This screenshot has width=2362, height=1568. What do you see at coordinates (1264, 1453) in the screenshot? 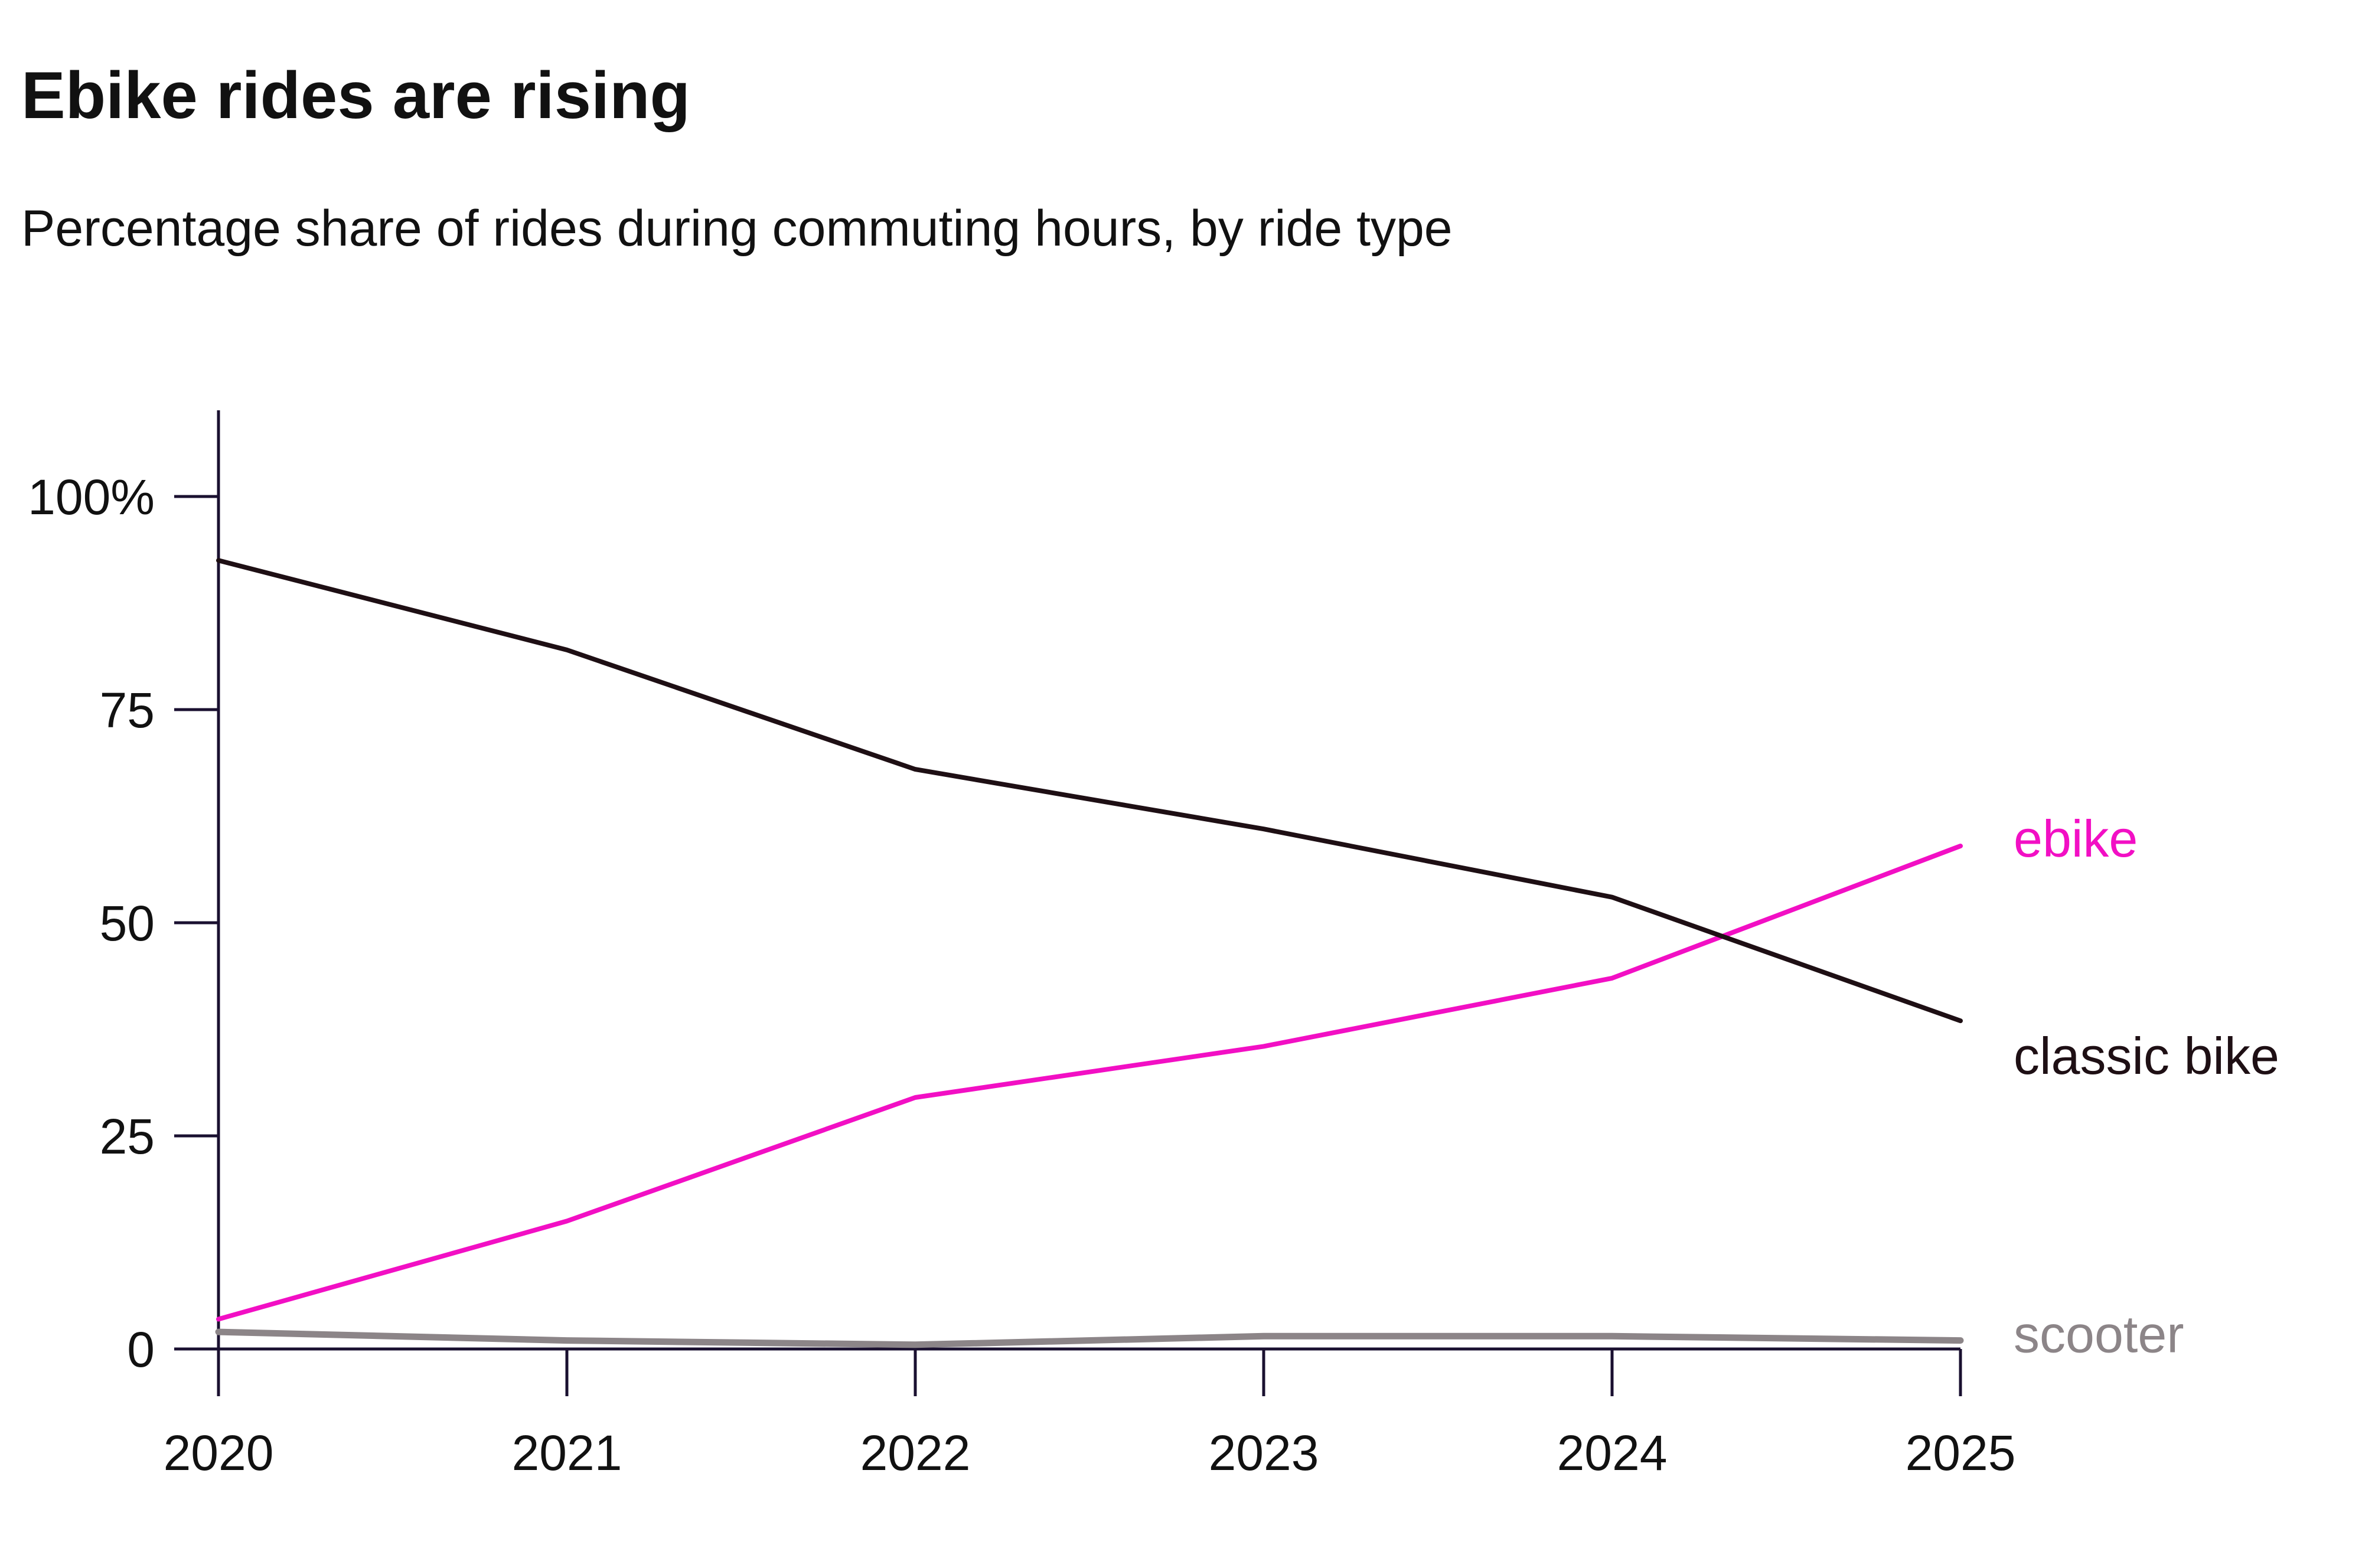
I see `x-tick-label: 2023` at bounding box center [1264, 1453].